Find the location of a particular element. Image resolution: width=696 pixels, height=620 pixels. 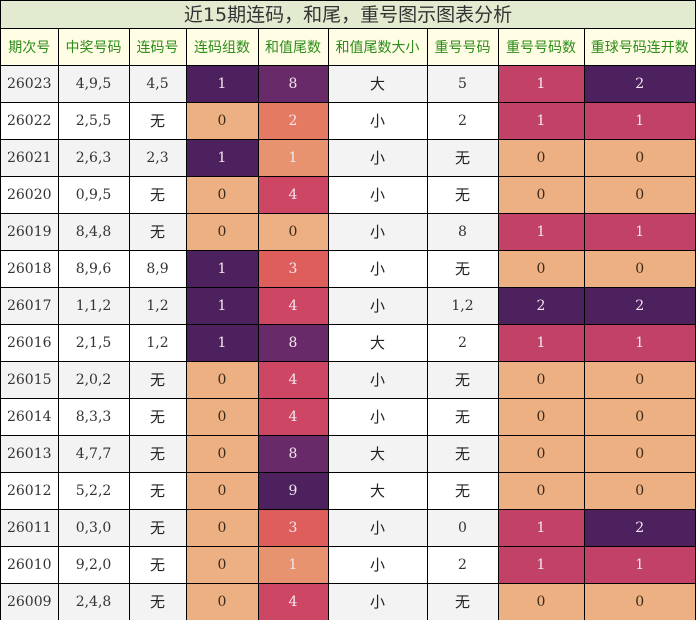

issue-cell: 26020 is located at coordinates (30, 194).